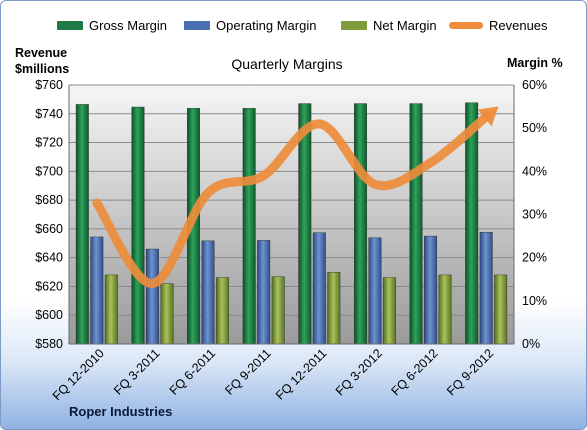 The width and height of the screenshot is (587, 430). What do you see at coordinates (518, 25) in the screenshot?
I see `legend-label-revenues: Revenues` at bounding box center [518, 25].